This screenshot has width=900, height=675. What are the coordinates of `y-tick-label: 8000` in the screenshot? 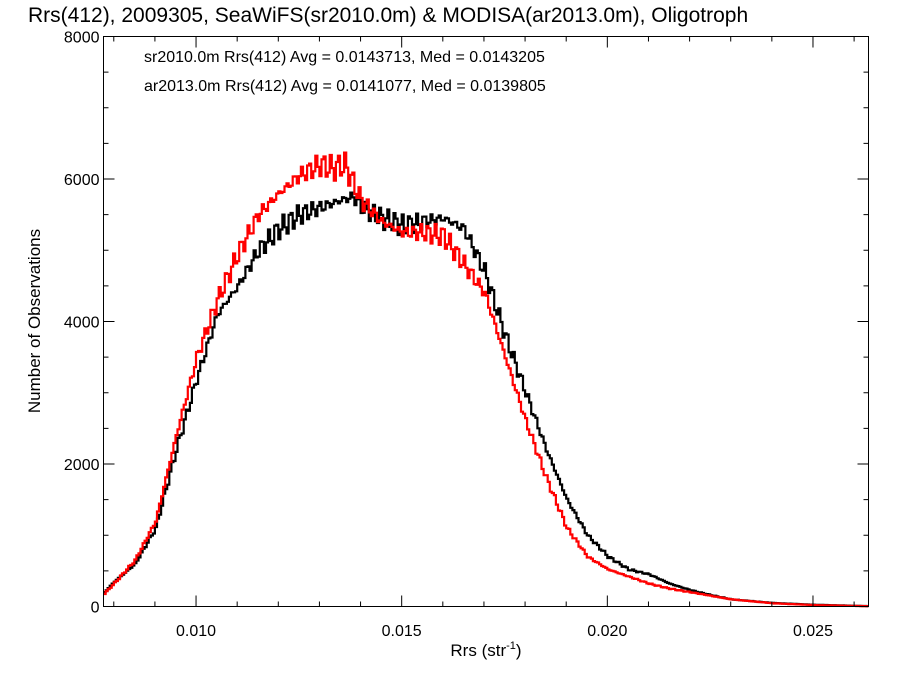 It's located at (82, 38).